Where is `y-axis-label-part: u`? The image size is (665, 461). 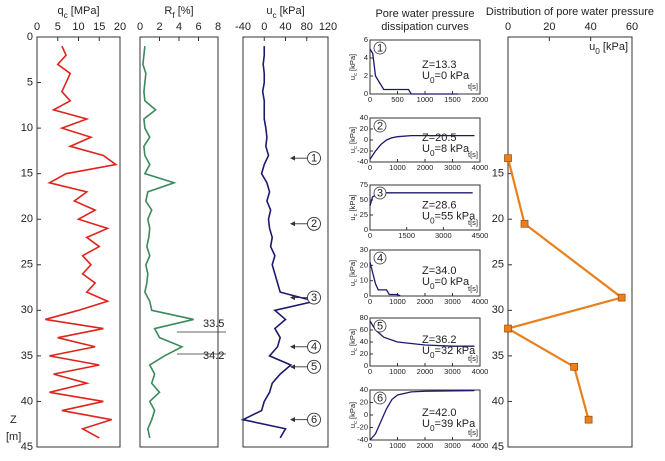 y-axis-label-part: u is located at coordinates (352, 353).